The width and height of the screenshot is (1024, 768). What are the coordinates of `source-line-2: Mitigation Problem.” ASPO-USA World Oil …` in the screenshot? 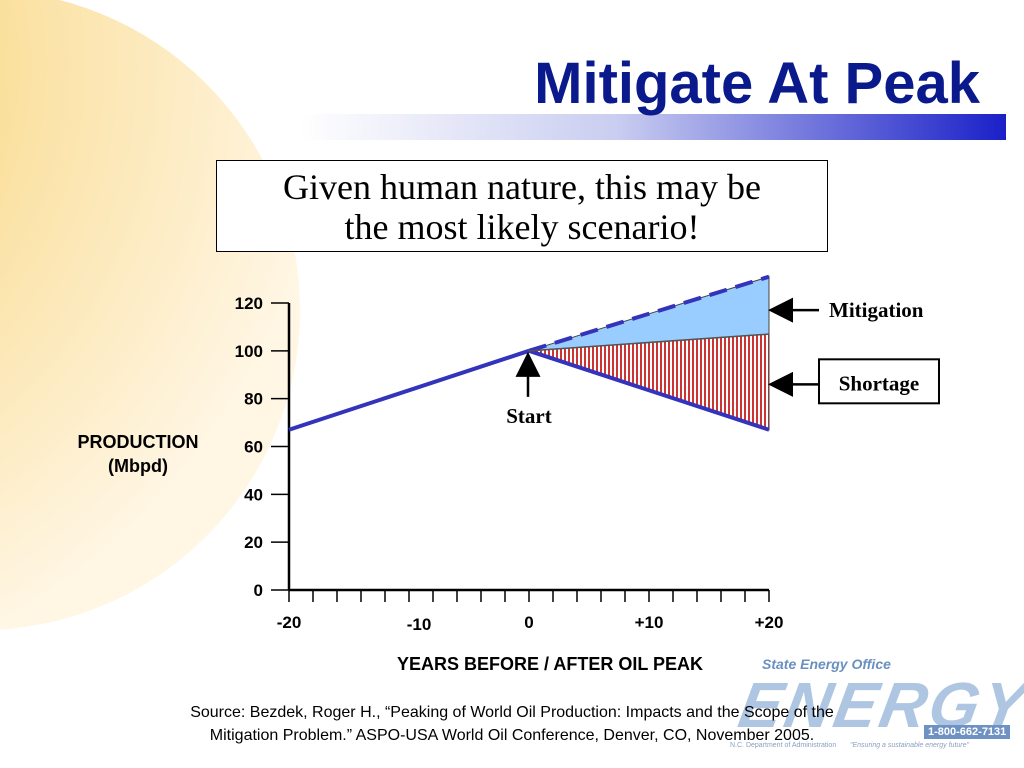 It's located at (512, 735).